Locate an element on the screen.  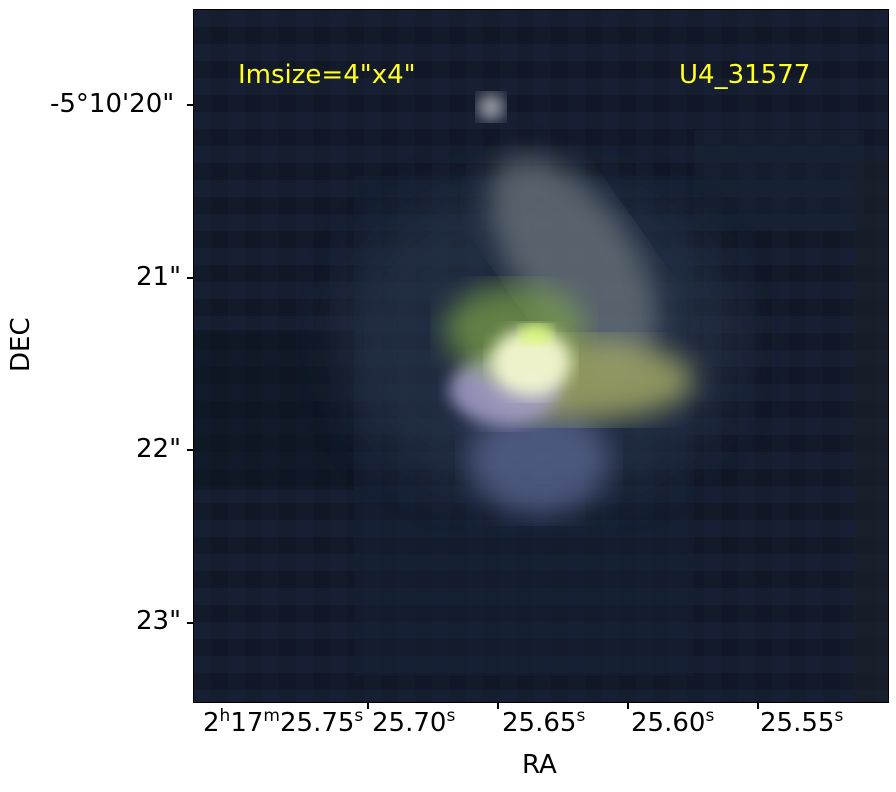
xtick-label: 25.55s is located at coordinates (802, 722).